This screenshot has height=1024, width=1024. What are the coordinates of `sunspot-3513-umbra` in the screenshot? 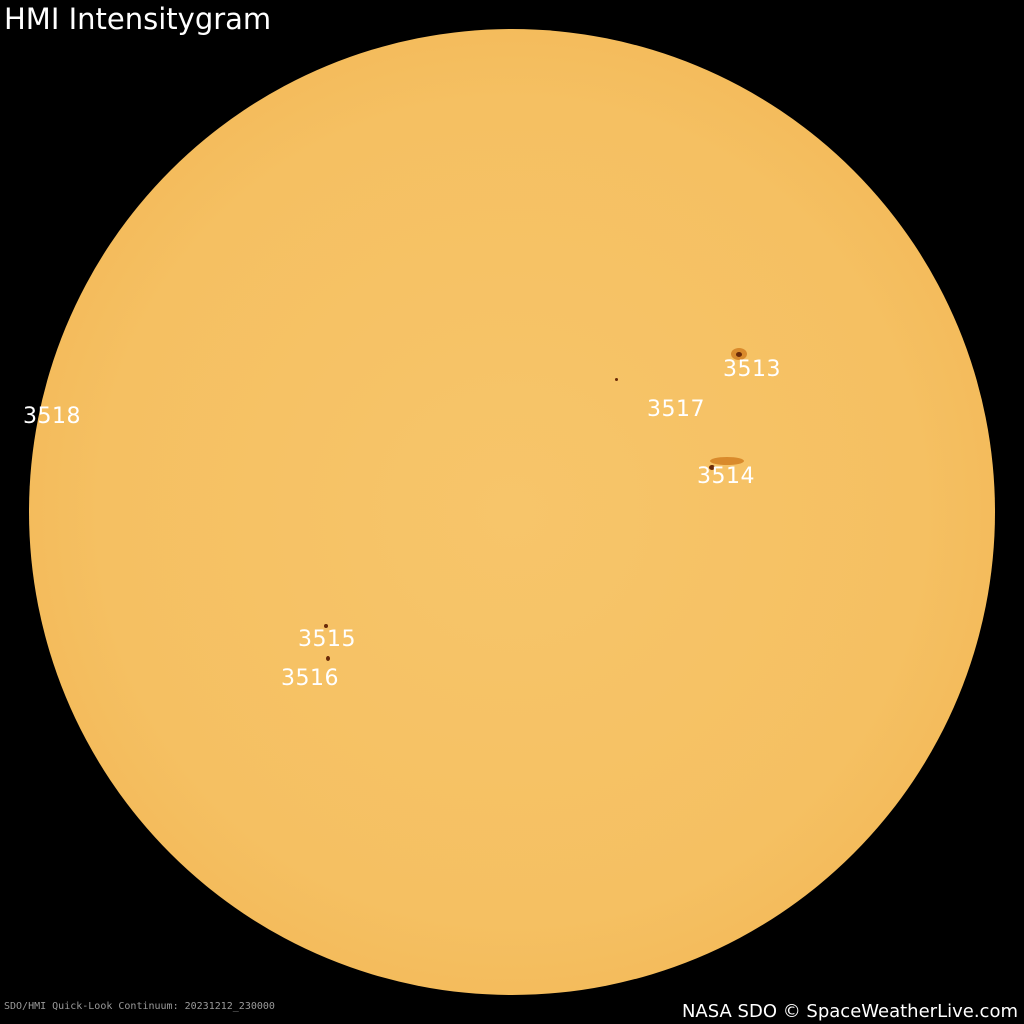 It's located at (739, 354).